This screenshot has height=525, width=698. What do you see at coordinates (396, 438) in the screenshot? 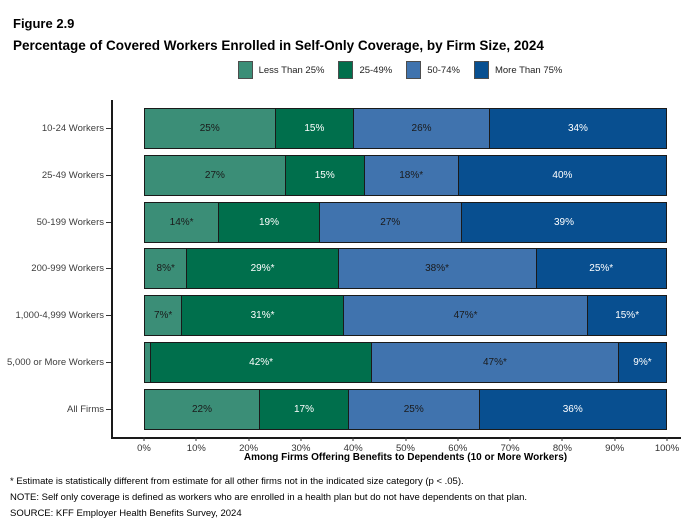
I see `x-axis-line` at bounding box center [396, 438].